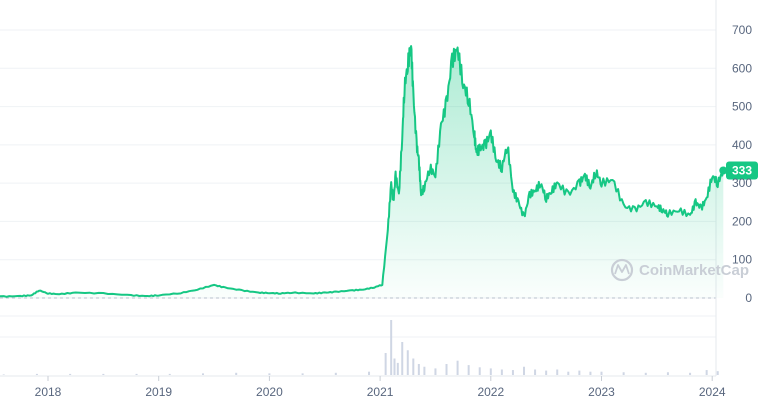 The width and height of the screenshot is (760, 403). Describe the element at coordinates (360, 347) in the screenshot. I see `volume-bars` at that location.